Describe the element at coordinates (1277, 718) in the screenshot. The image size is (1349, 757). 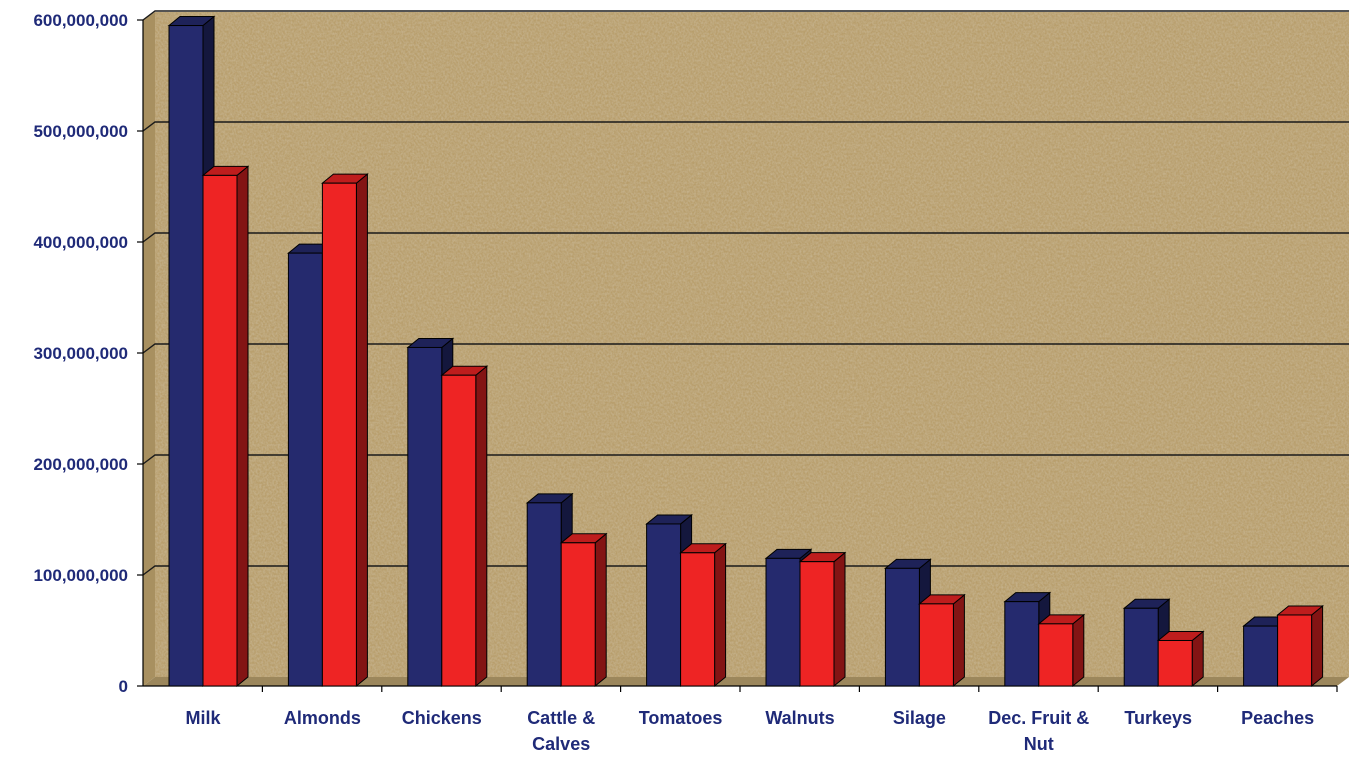
I see `x-tick-label: Peaches` at that location.